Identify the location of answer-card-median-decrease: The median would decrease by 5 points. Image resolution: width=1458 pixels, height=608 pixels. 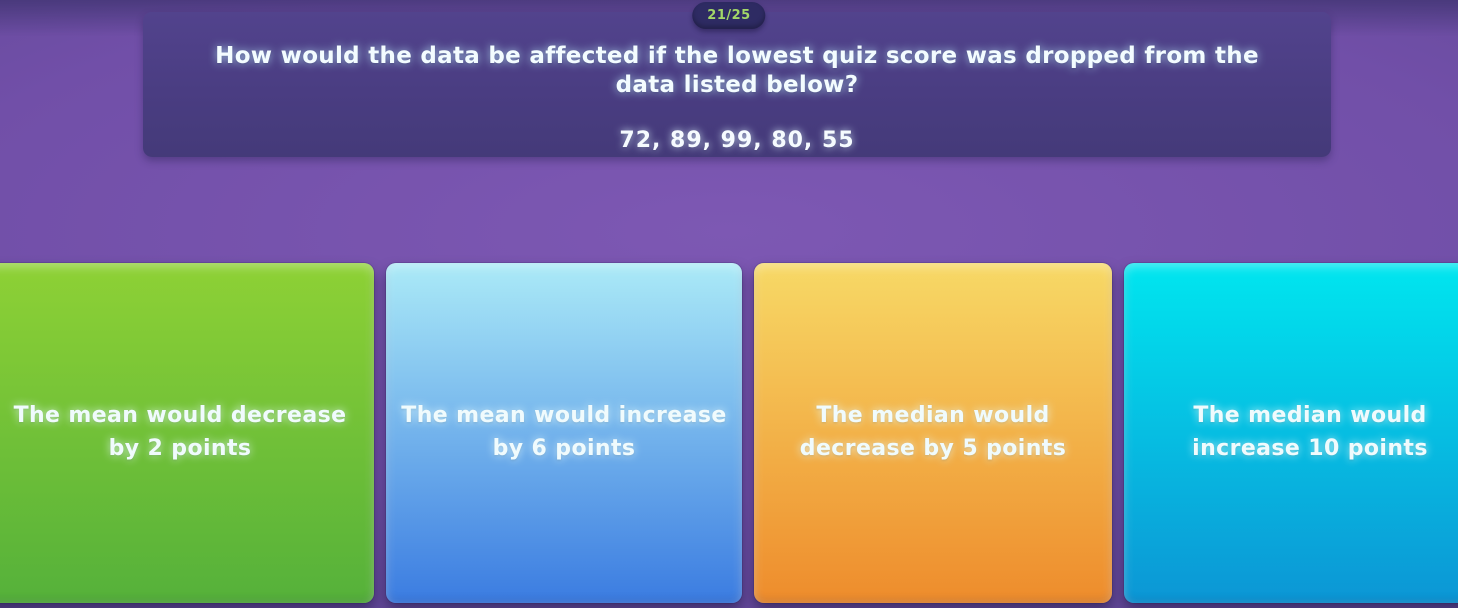
(933, 433).